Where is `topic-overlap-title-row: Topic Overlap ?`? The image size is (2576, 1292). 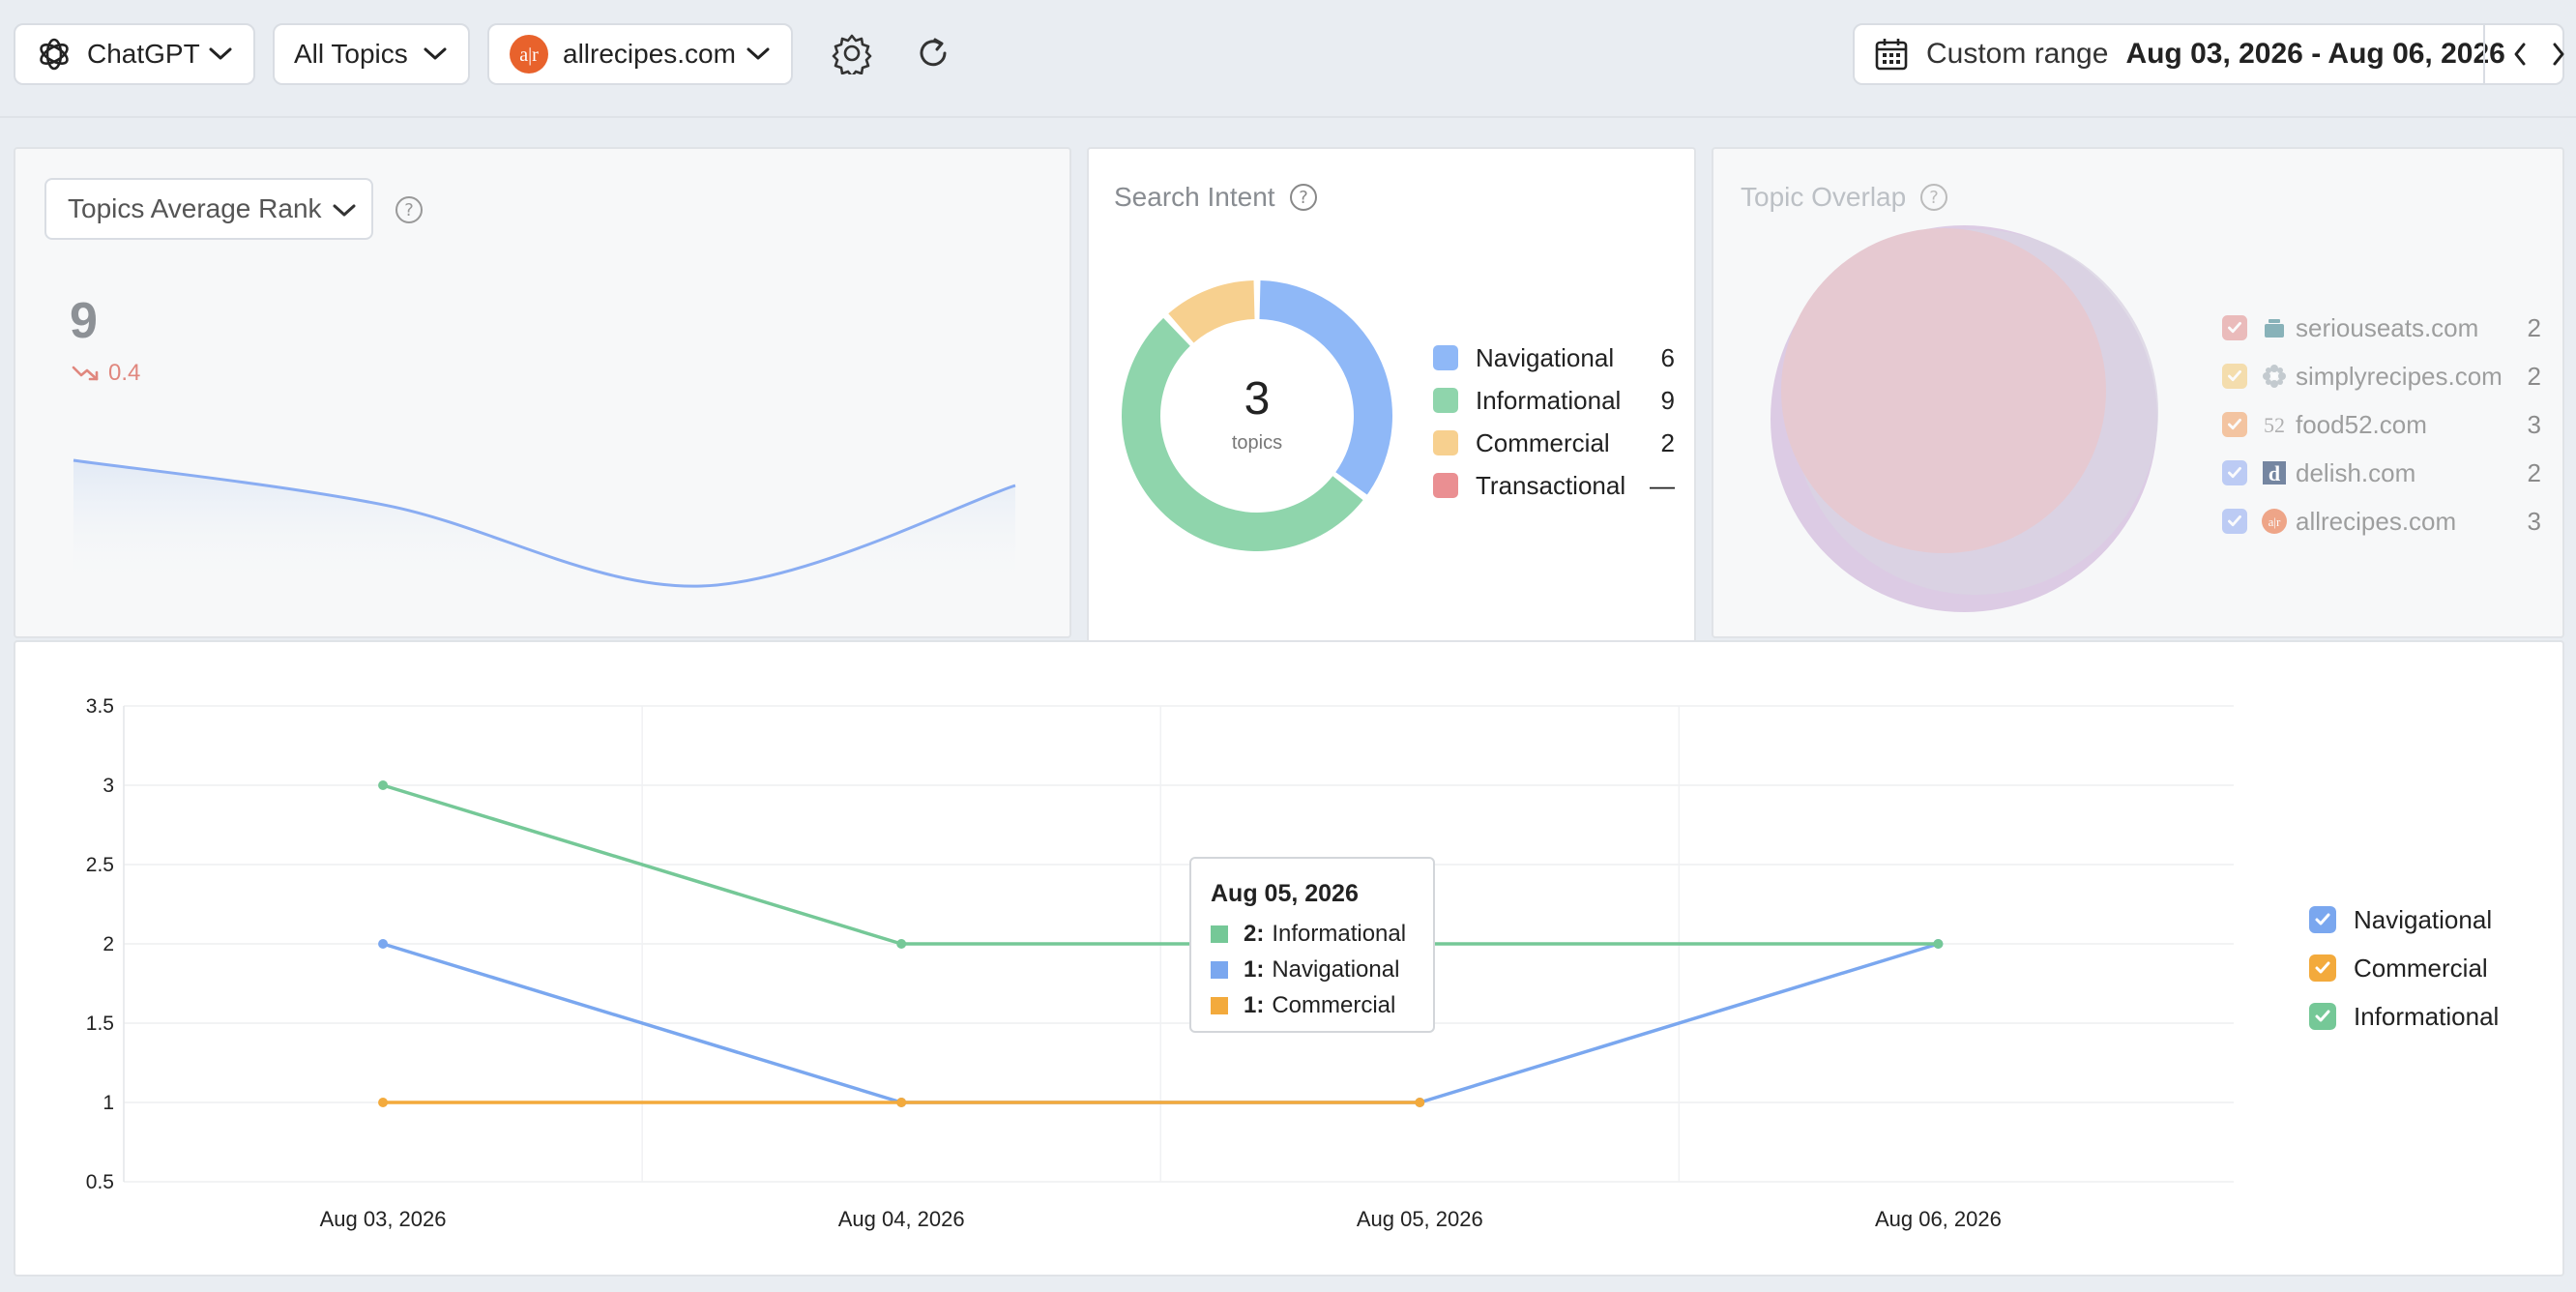
topic-overlap-title-row: Topic Overlap ? is located at coordinates (1844, 197).